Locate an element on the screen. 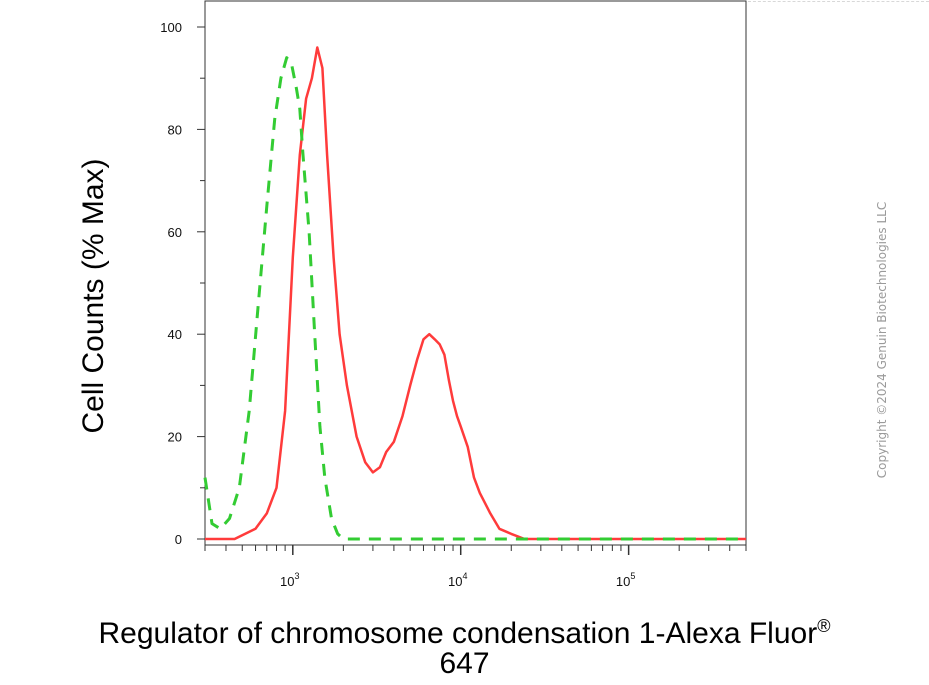 This screenshot has width=929, height=685. y-tick-label: 0 is located at coordinates (178, 539).